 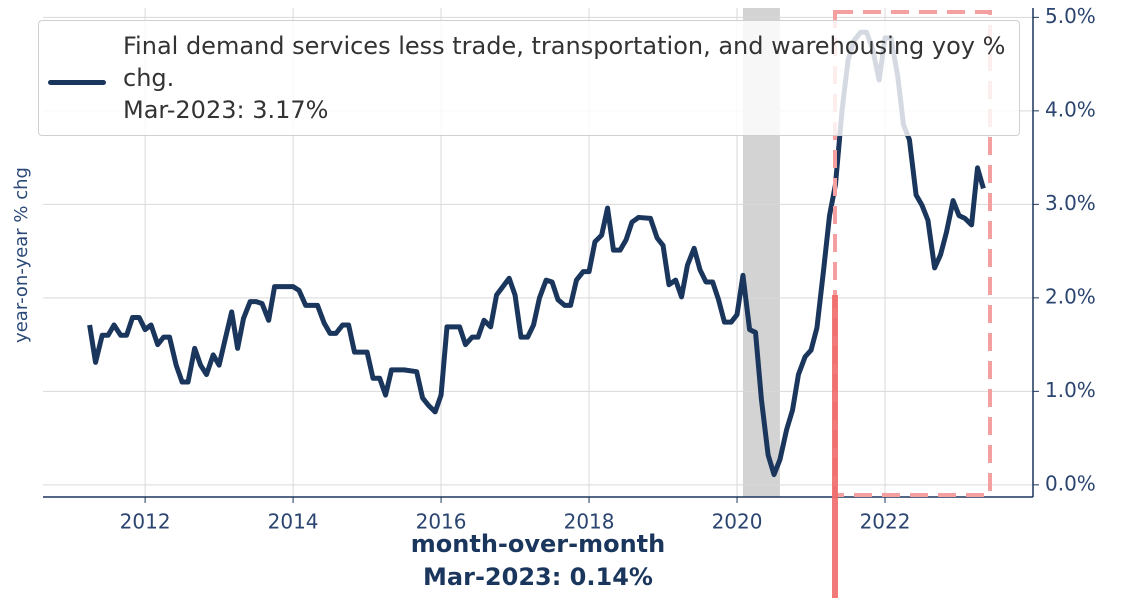 I want to click on x-tick-label: 2022, so click(x=885, y=522).